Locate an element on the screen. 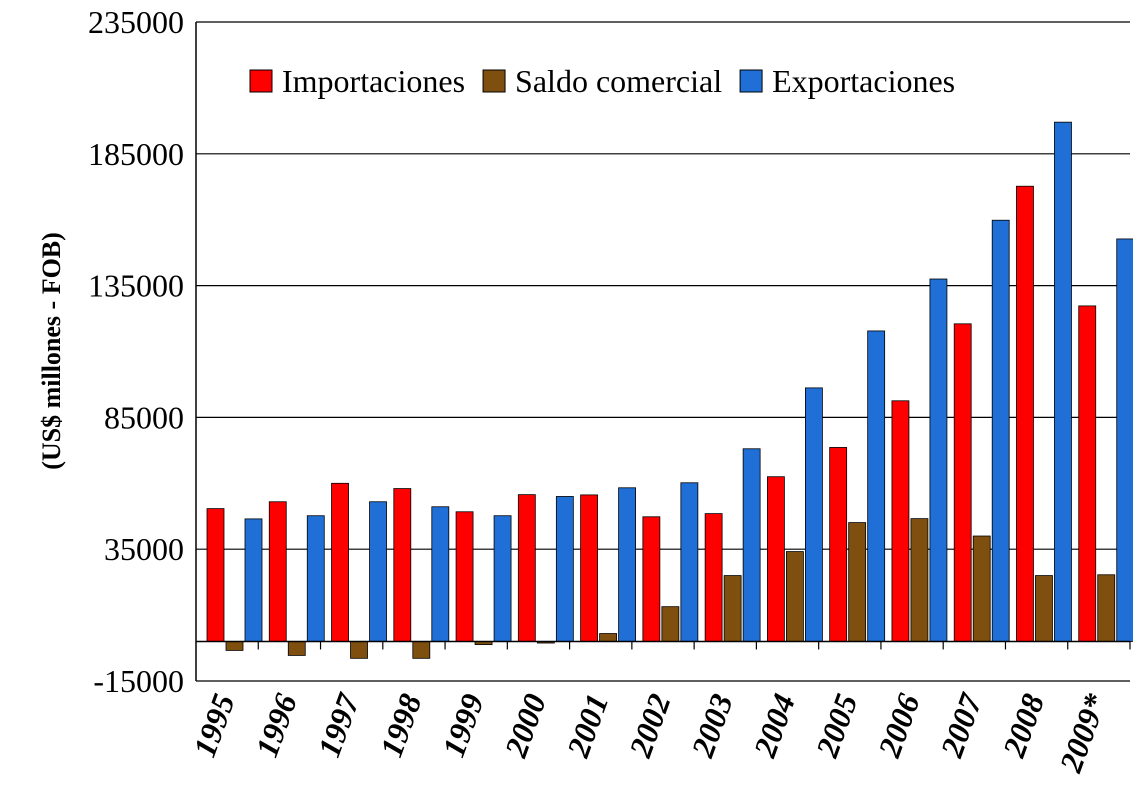  x-tick-label: 2004 is located at coordinates (774, 725).